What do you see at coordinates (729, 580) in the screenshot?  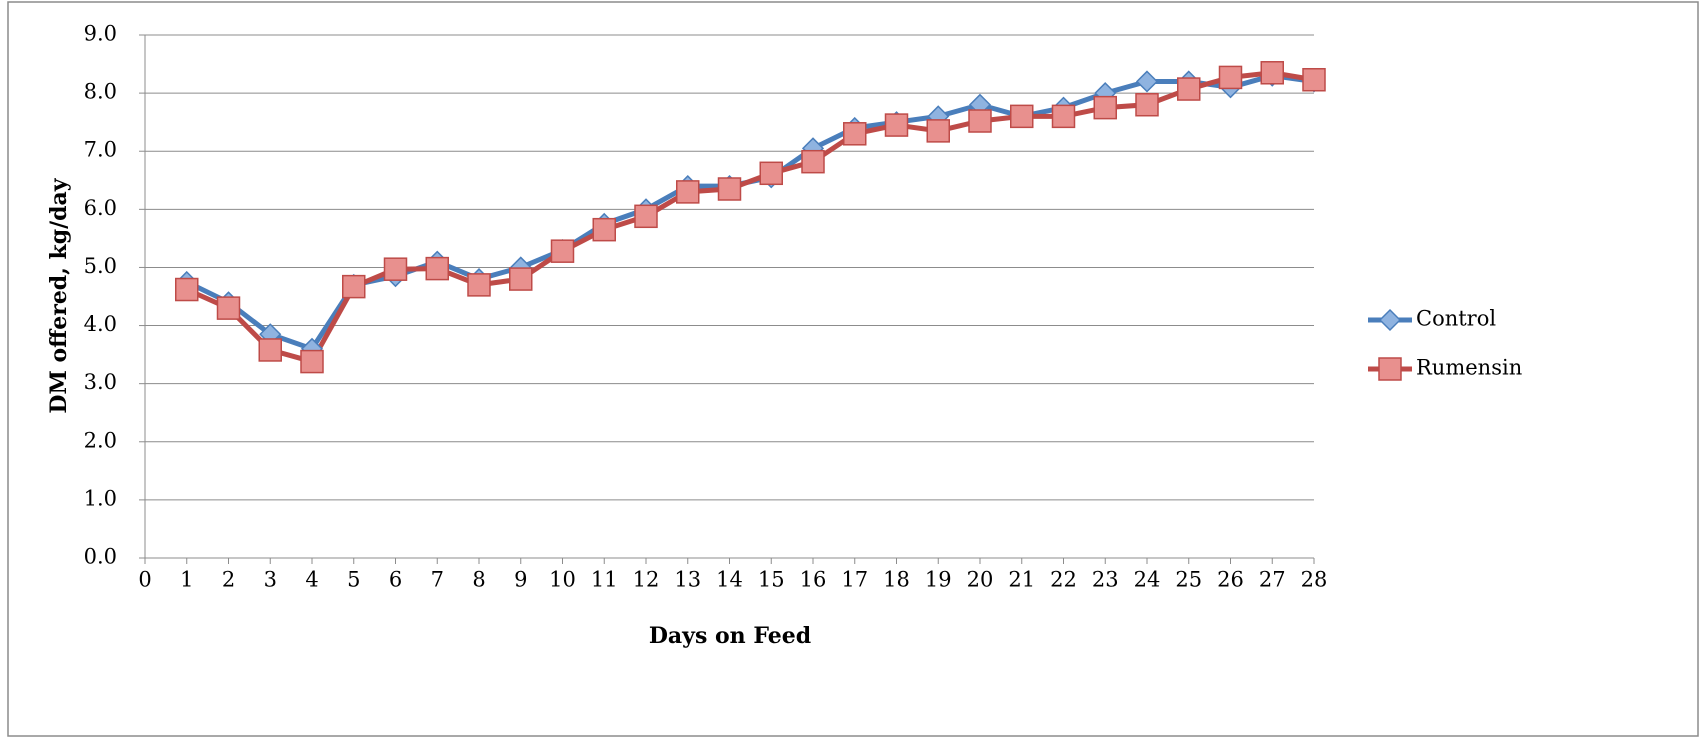 I see `x-tick-label: 14` at bounding box center [729, 580].